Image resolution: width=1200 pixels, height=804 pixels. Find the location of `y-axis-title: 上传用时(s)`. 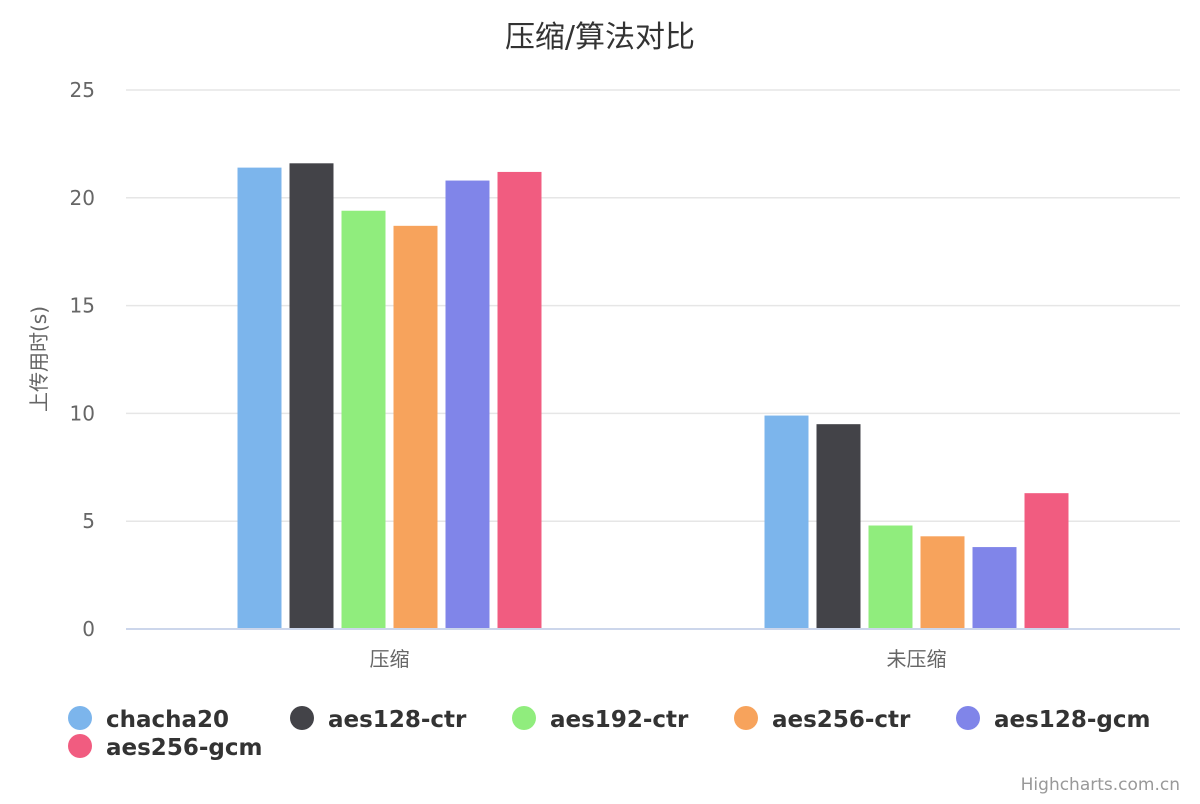

y-axis-title: 上传用时(s) is located at coordinates (39, 359).